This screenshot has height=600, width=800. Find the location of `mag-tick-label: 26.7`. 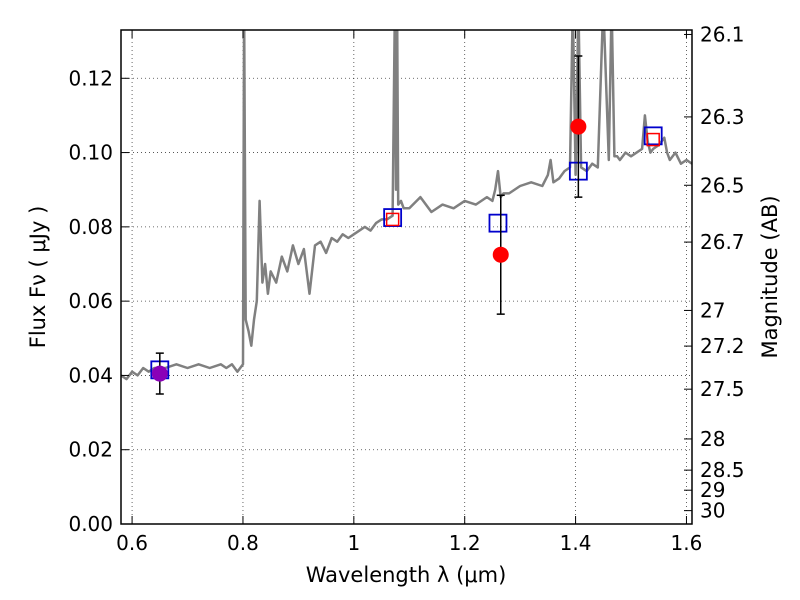

mag-tick-label: 26.7 is located at coordinates (722, 242).